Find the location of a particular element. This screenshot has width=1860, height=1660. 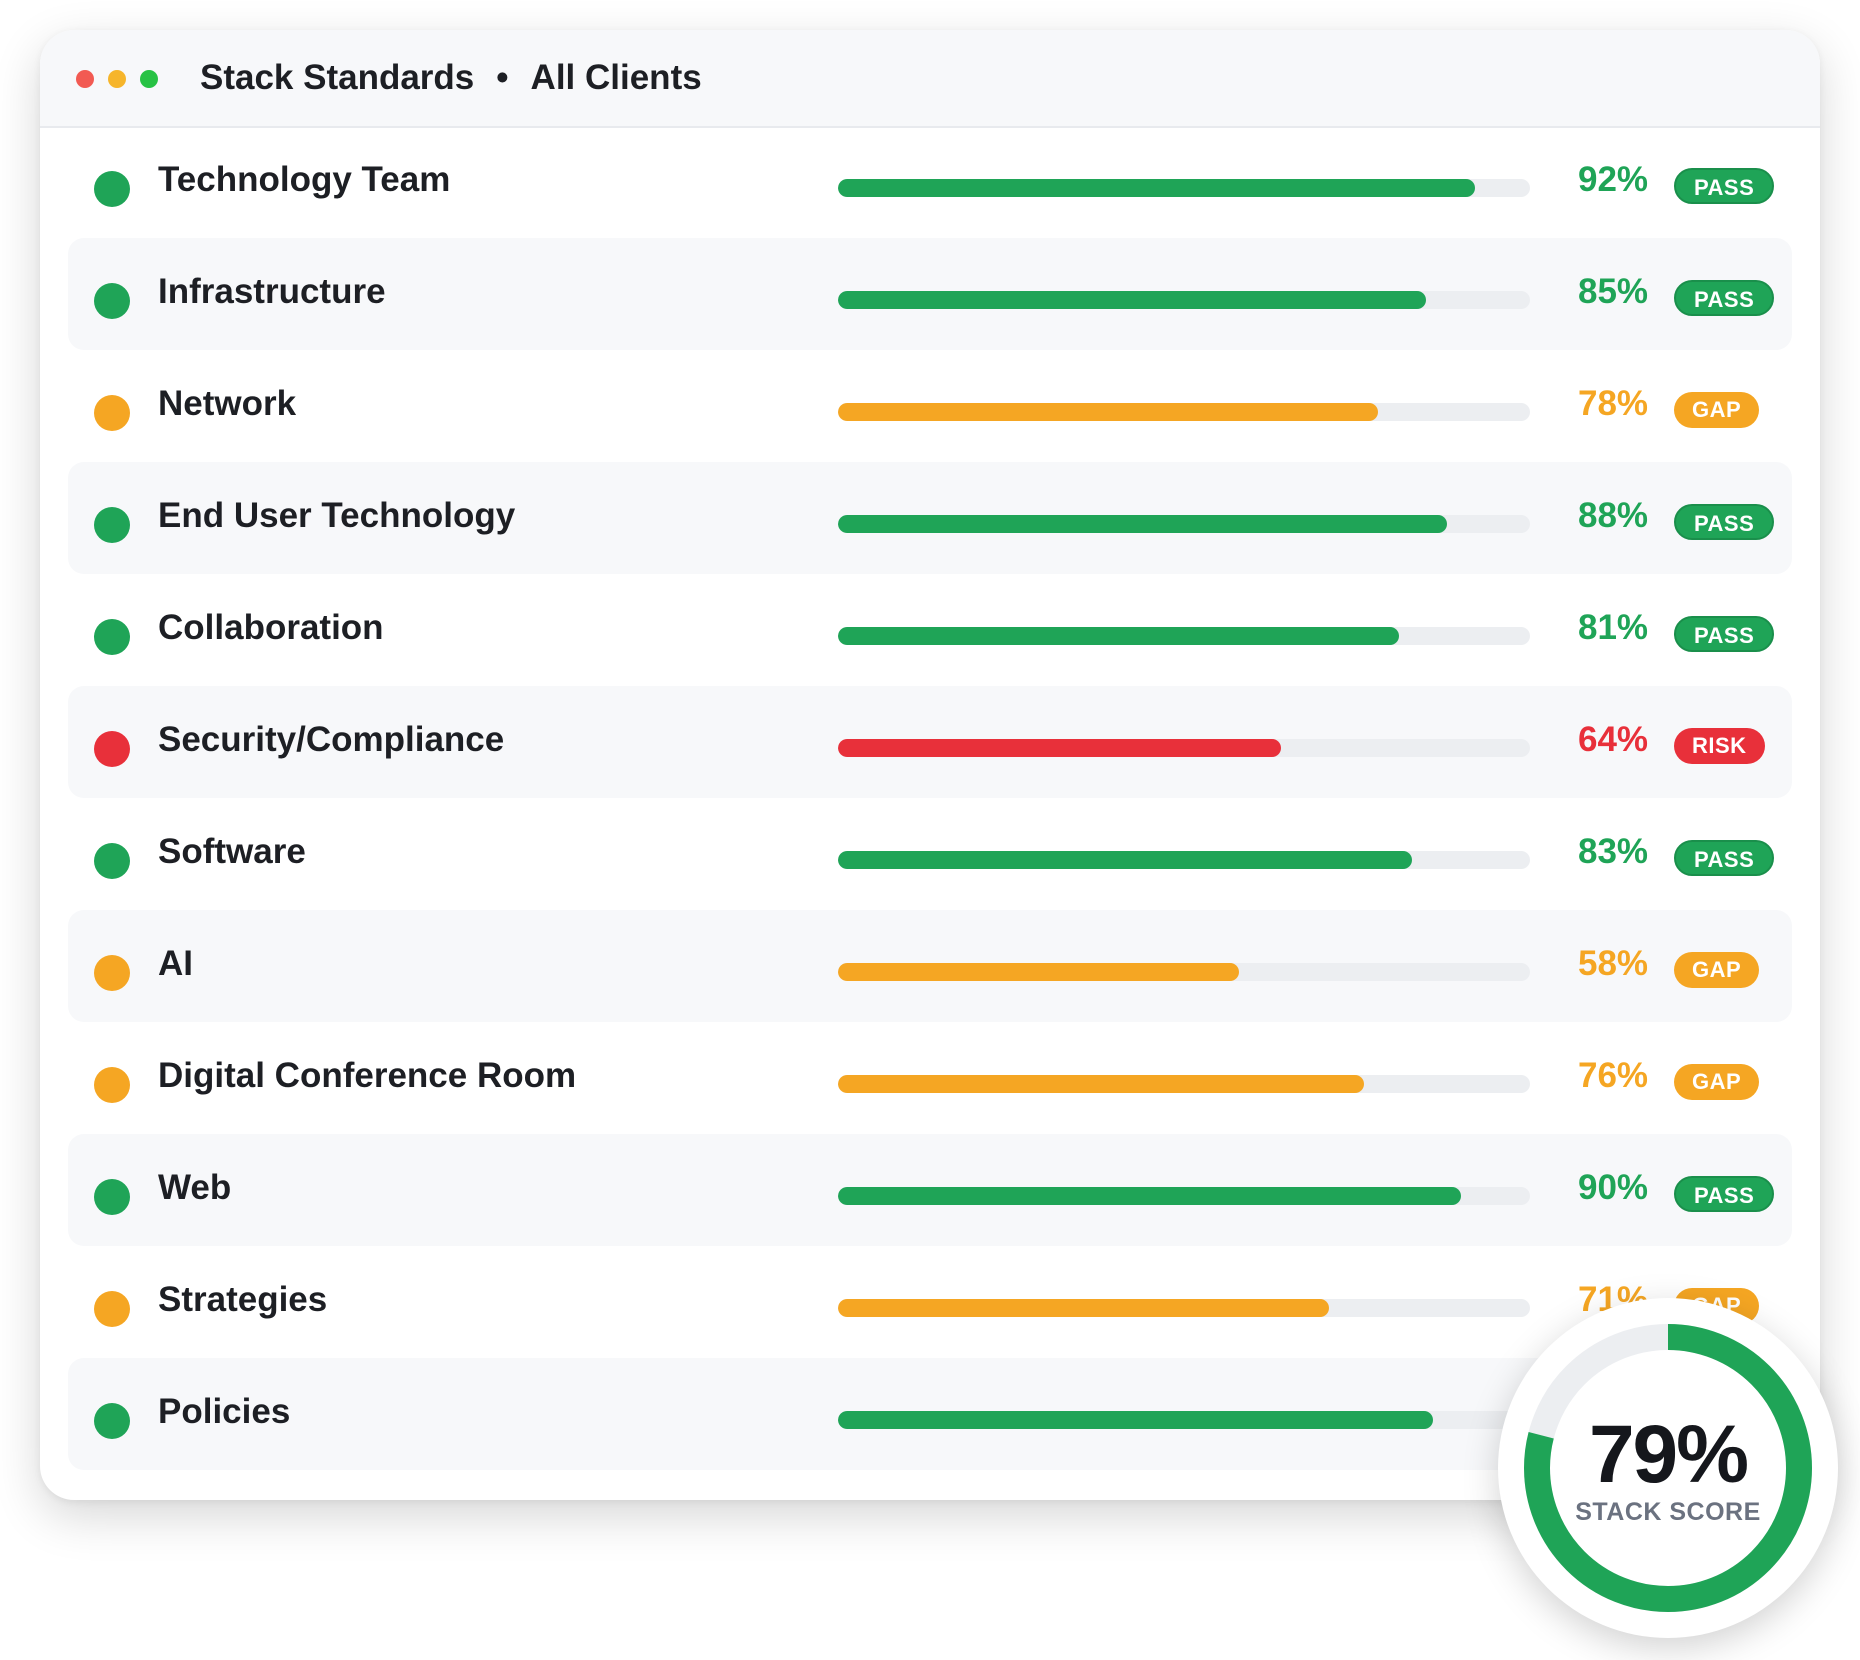

category-label: Software is located at coordinates (232, 851).